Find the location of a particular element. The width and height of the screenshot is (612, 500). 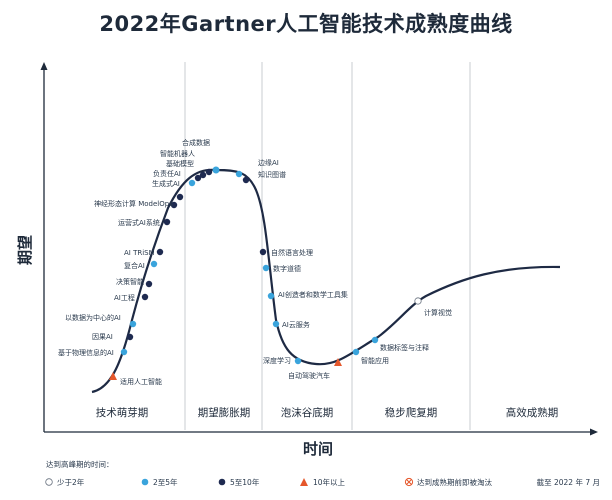

label-deep-learning: 深度学习 is located at coordinates (277, 360).